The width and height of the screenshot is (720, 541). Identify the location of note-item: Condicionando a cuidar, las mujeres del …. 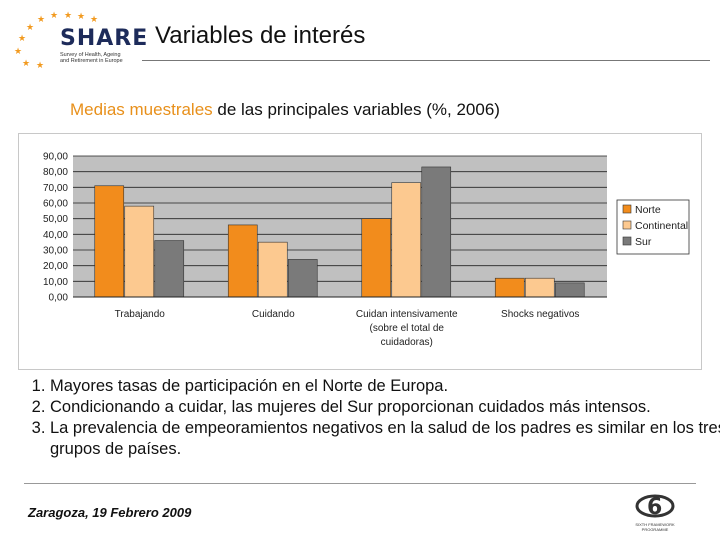
(385, 407).